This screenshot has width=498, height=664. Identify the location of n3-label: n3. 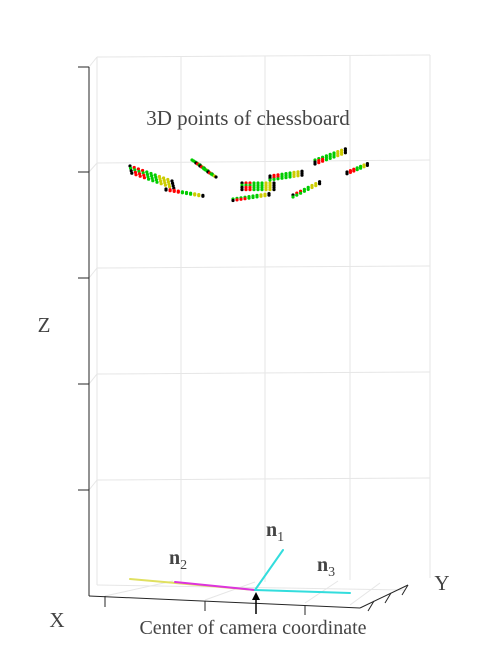
(326, 567).